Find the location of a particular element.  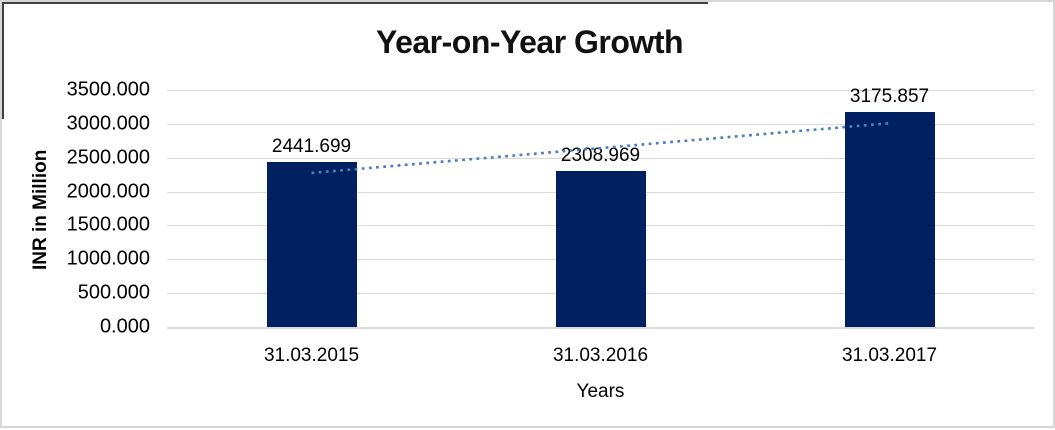

bar-value-label: 2308.969 is located at coordinates (600, 155).